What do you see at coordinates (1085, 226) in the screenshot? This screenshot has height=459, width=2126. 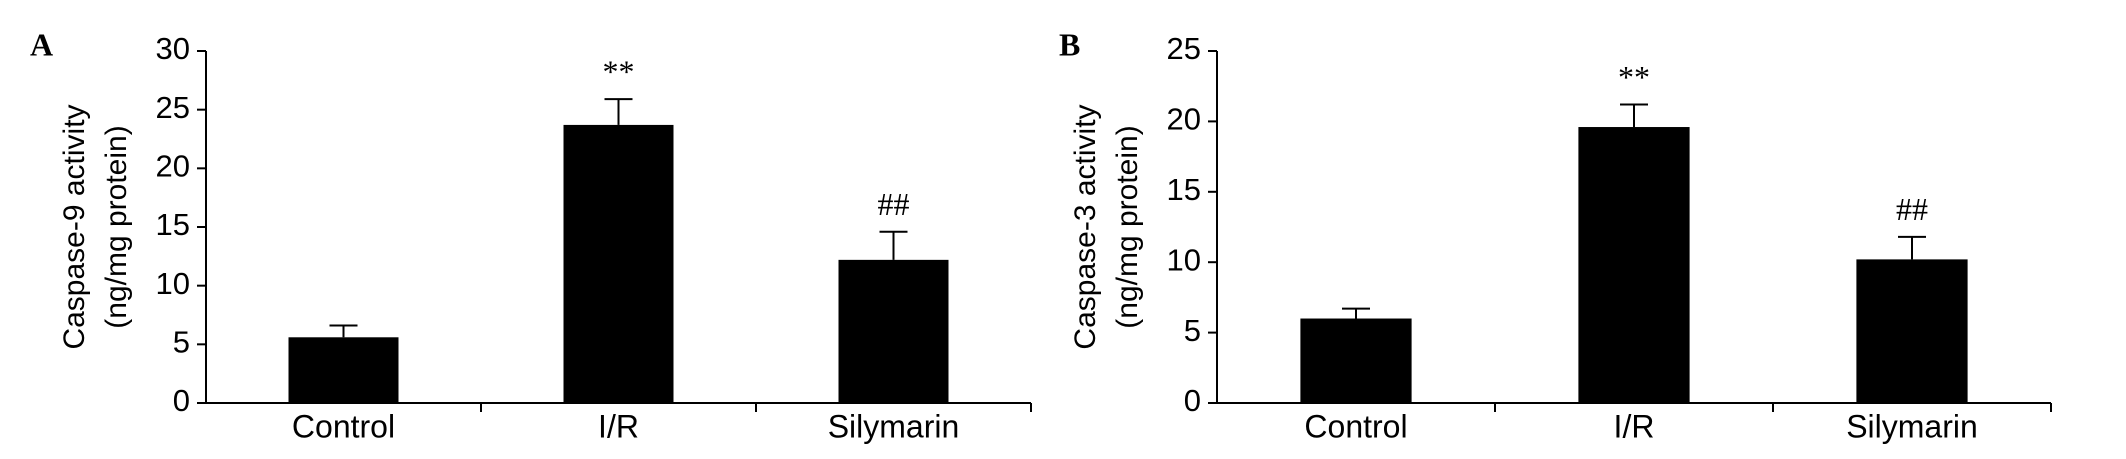 I see `y-axis-label: Caspase-3 activity` at bounding box center [1085, 226].